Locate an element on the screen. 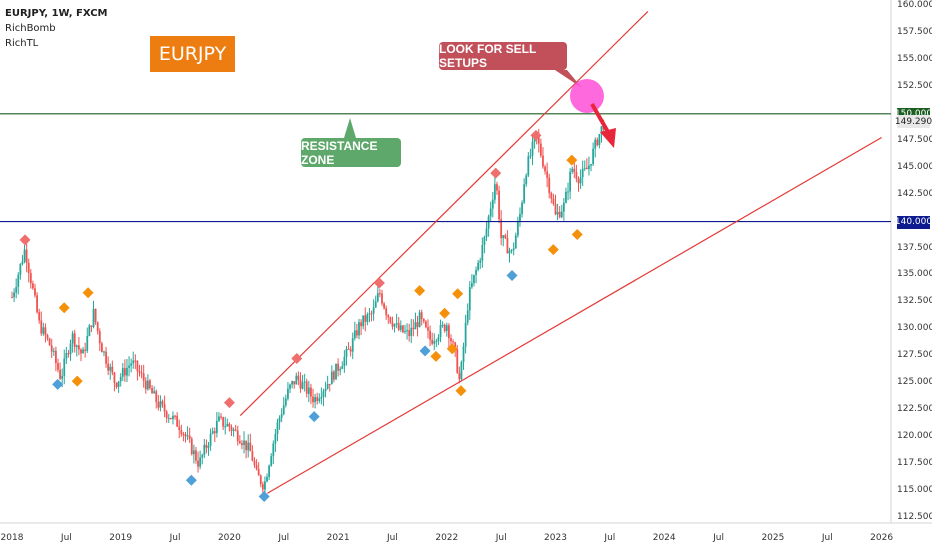 The width and height of the screenshot is (932, 550). price-tick-label: 152.500 is located at coordinates (914, 85).